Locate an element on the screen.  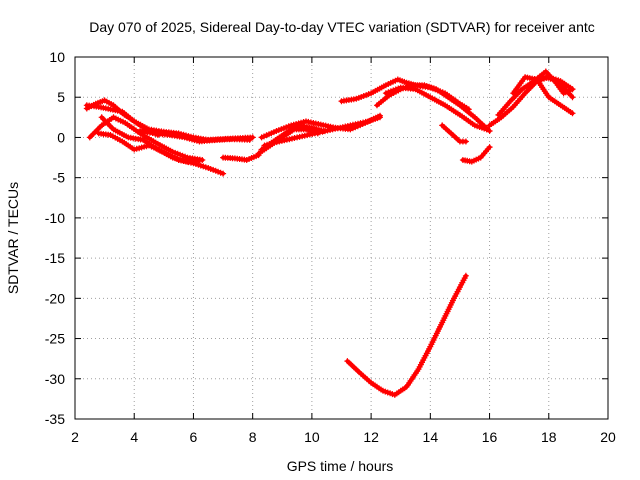
series-track is located at coordinates (436, 108).